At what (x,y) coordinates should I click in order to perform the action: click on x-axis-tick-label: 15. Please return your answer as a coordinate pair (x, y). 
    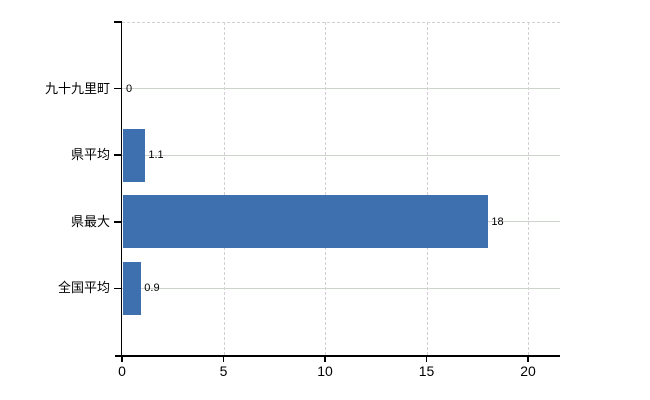
    Looking at the image, I should click on (426, 371).